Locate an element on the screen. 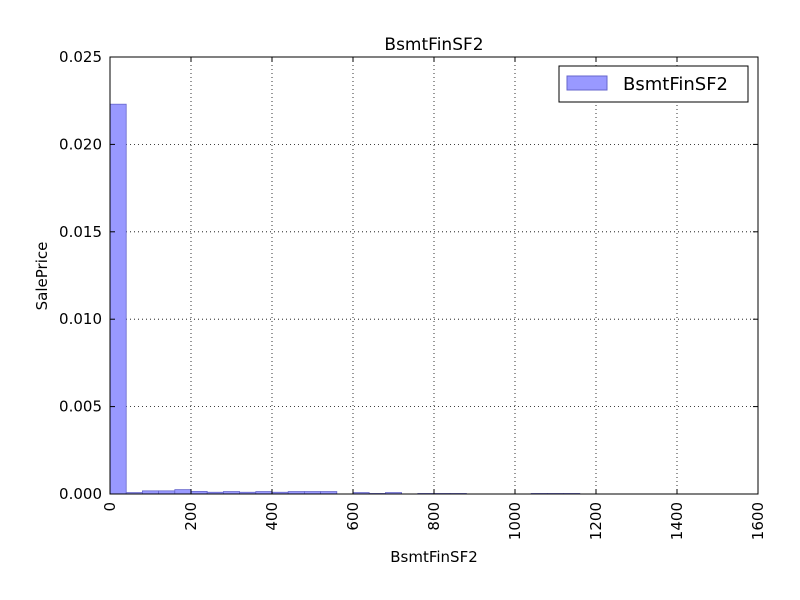 The width and height of the screenshot is (800, 600). y-tick-label: 0.025 is located at coordinates (80, 57).